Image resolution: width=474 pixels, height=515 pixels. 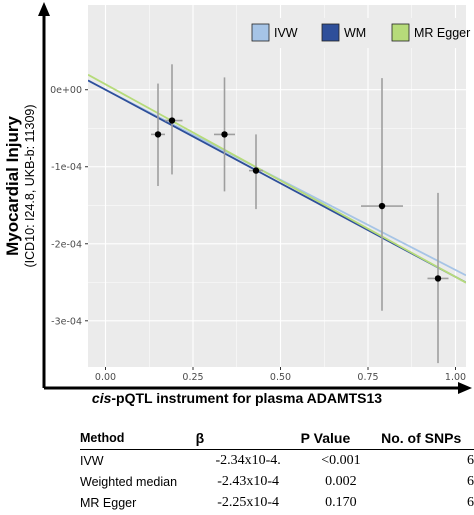 I want to click on y-axis-ticks: 0e+00 -1e-04 -2e-04 -3e-04, so click(x=69, y=206).